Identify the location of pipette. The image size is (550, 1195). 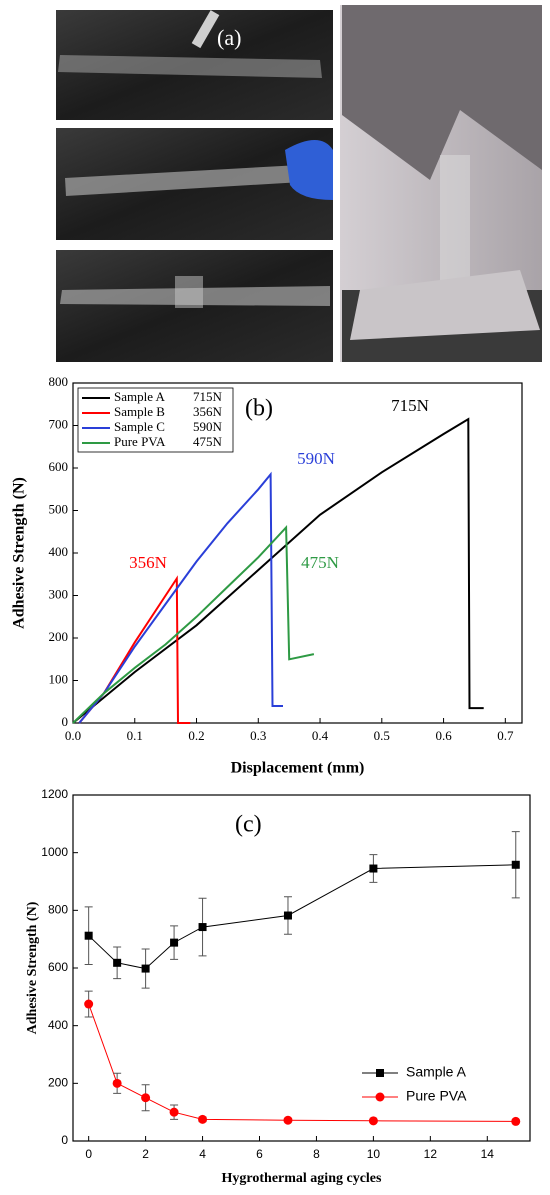
(205, 29).